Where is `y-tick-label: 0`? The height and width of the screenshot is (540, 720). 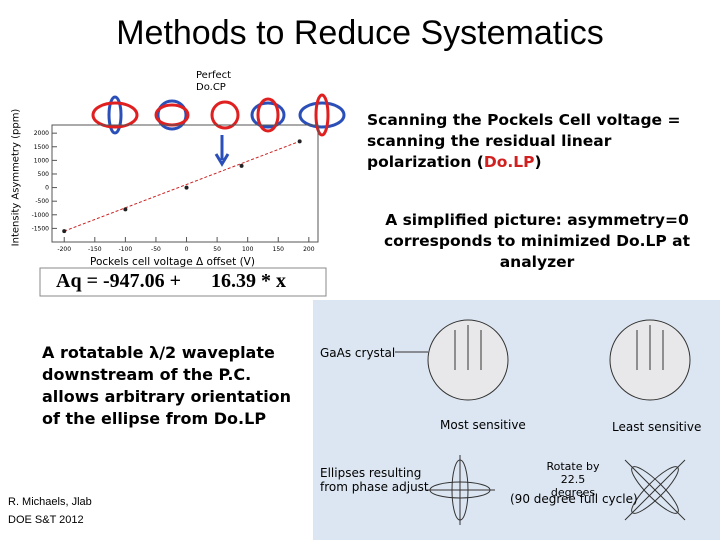 y-tick-label: 0 is located at coordinates (47, 188).